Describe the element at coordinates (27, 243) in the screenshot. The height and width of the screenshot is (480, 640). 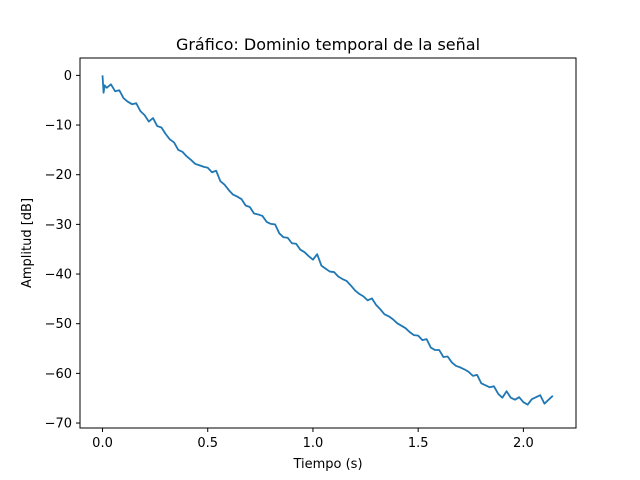
I see `y-axis-label: Amplitud [dB]` at that location.